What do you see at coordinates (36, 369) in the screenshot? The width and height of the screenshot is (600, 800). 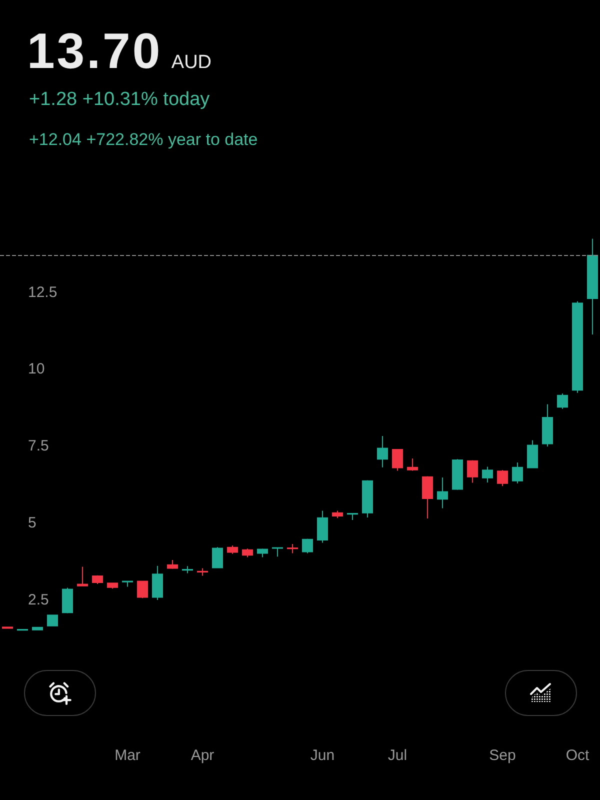 I see `y-tick-label: 10` at bounding box center [36, 369].